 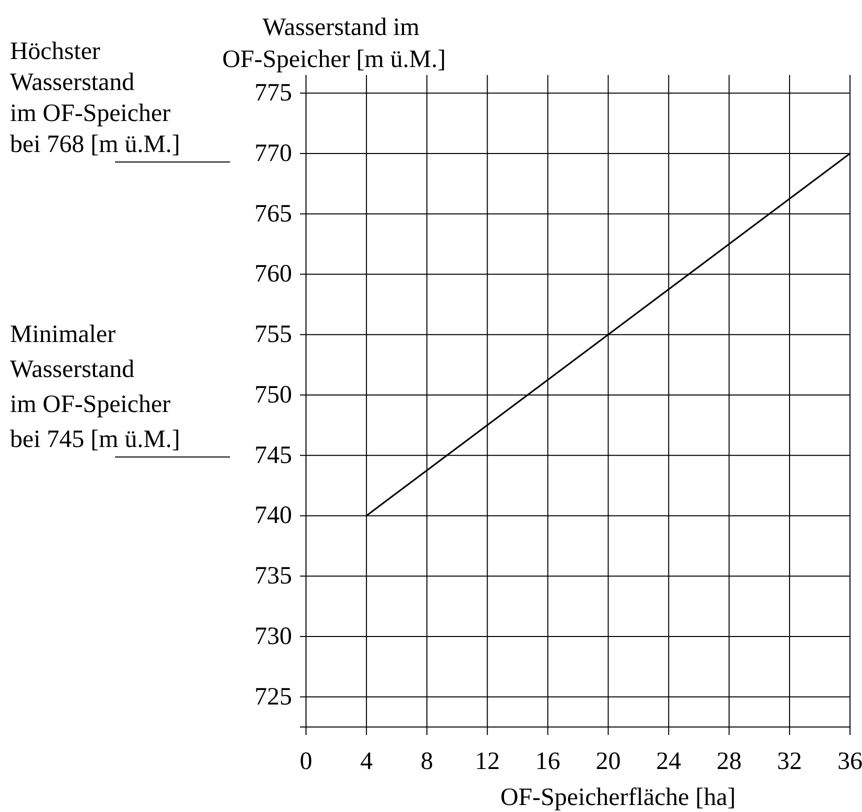 I want to click on y-tick-label: 775, so click(x=273, y=93).